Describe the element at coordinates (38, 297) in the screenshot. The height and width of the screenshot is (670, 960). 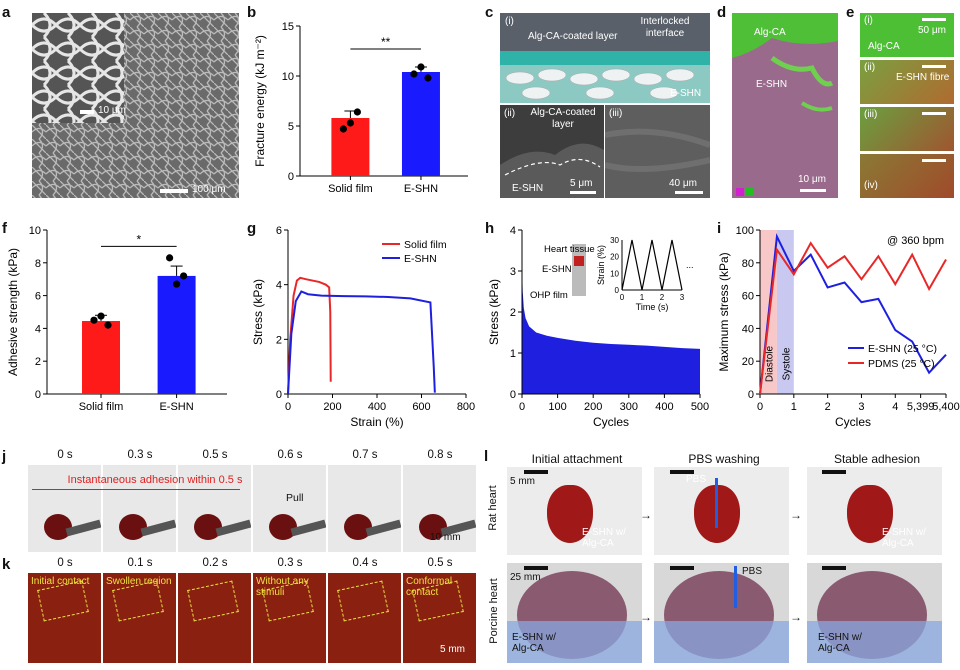
I see `y-tick-label: 6` at that location.